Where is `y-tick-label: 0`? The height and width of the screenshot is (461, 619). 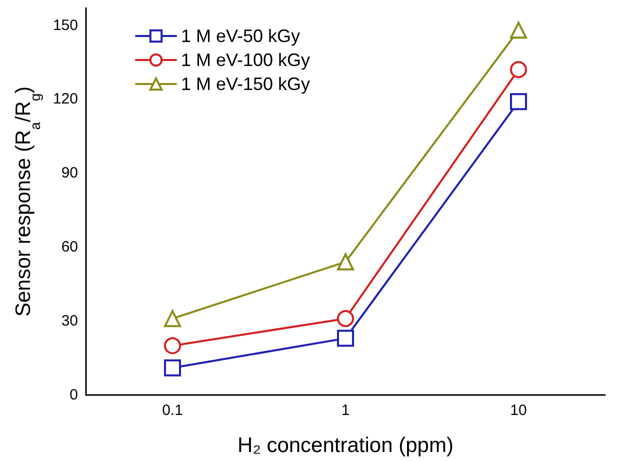 y-tick-label: 0 is located at coordinates (74, 395).